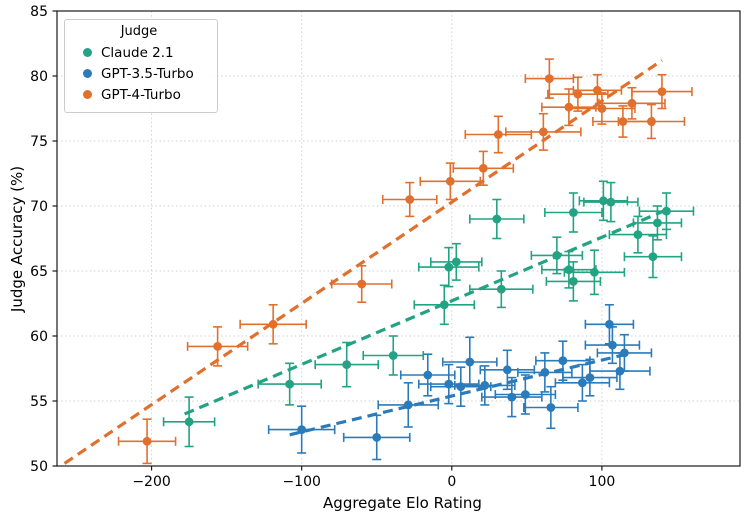 Image resolution: width=748 pixels, height=518 pixels. Describe the element at coordinates (461, 394) in the screenshot. I see `trend-line` at that location.